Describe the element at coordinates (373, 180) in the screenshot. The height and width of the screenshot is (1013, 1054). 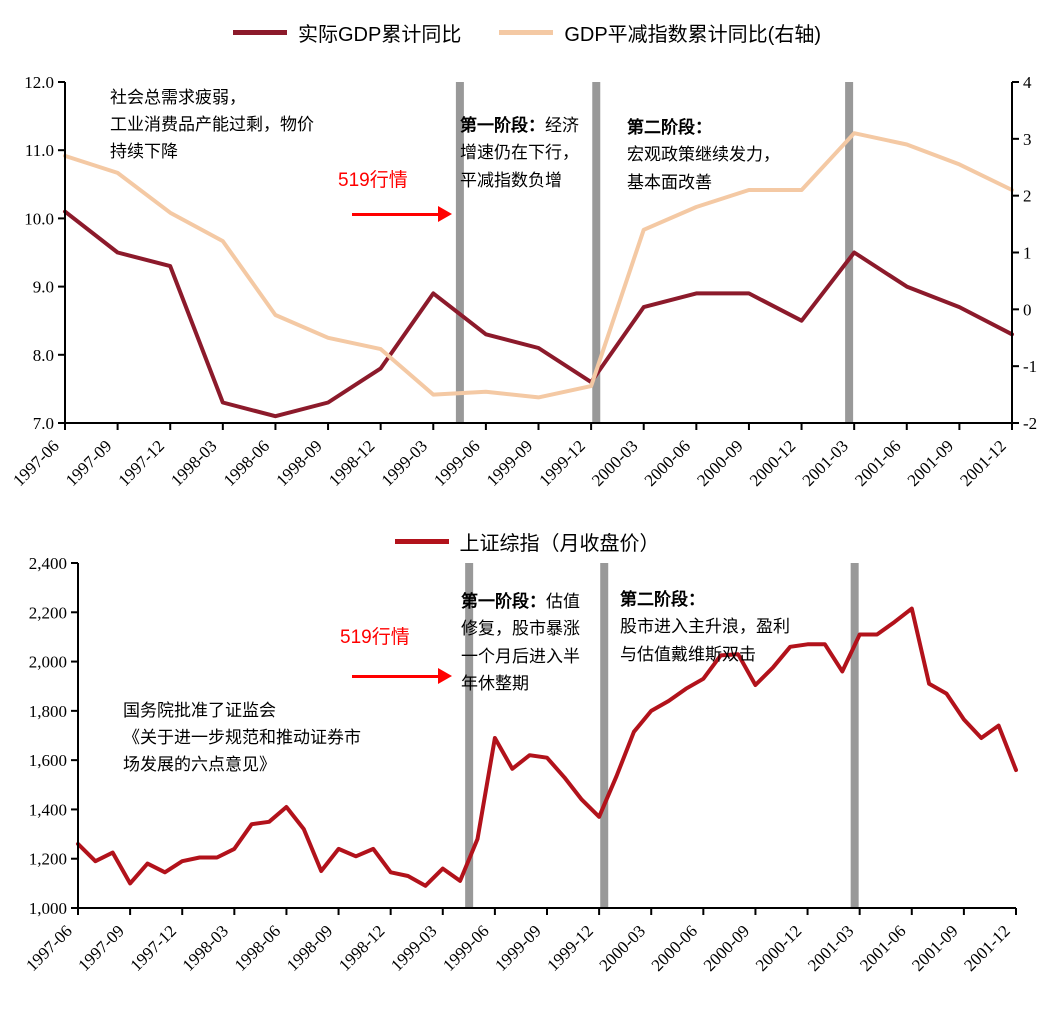
I see `annotation-519-label: 519行情` at that location.